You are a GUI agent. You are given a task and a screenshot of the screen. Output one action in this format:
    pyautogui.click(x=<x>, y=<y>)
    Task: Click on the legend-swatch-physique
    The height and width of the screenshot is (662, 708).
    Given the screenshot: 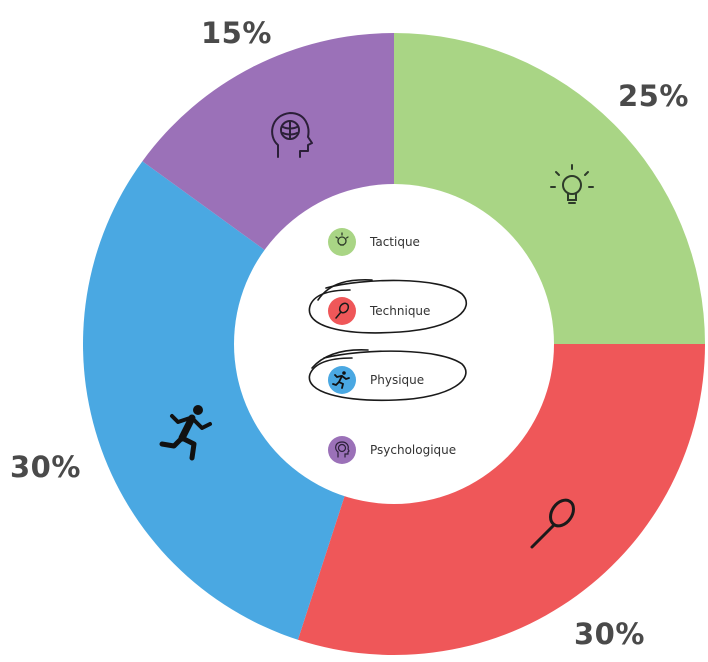 What is the action you would take?
    pyautogui.click(x=342, y=380)
    